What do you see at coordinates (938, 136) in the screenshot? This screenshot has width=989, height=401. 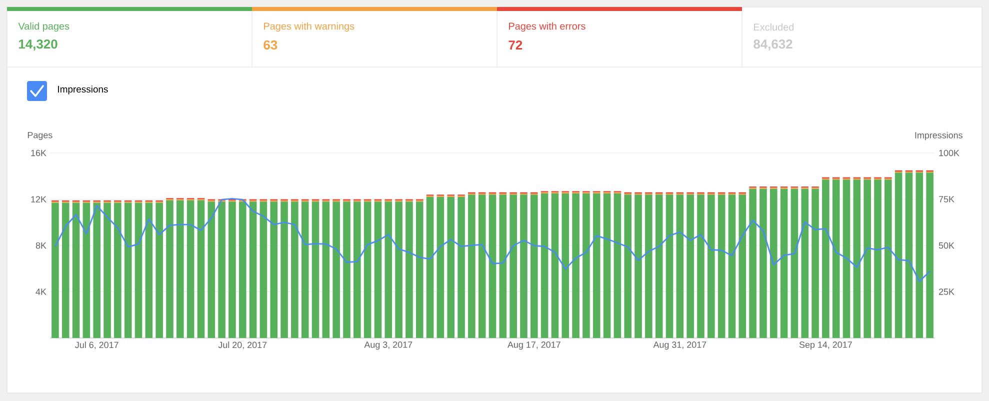 I see `y2-axis-title: Impressions` at bounding box center [938, 136].